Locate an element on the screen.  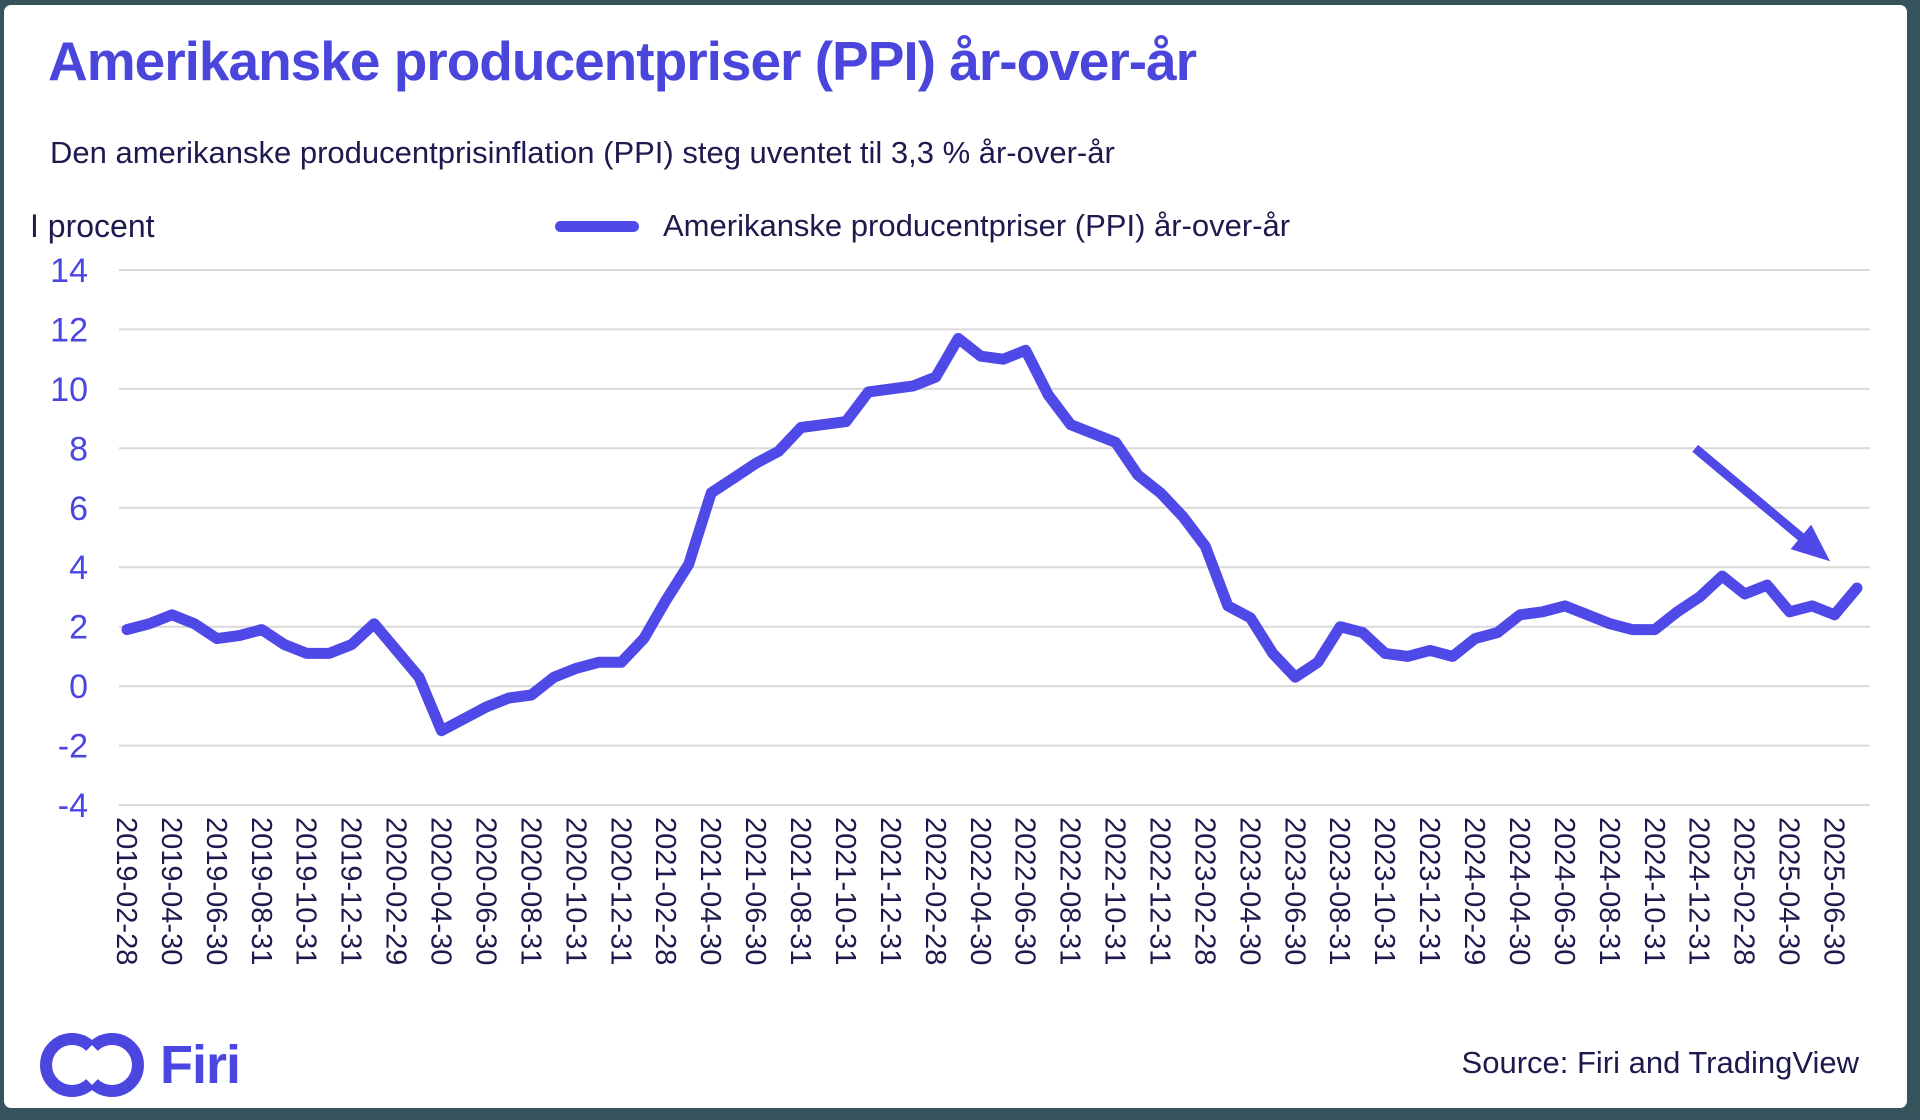
x-tick-label: 2021-02-28 is located at coordinates (665, 891).